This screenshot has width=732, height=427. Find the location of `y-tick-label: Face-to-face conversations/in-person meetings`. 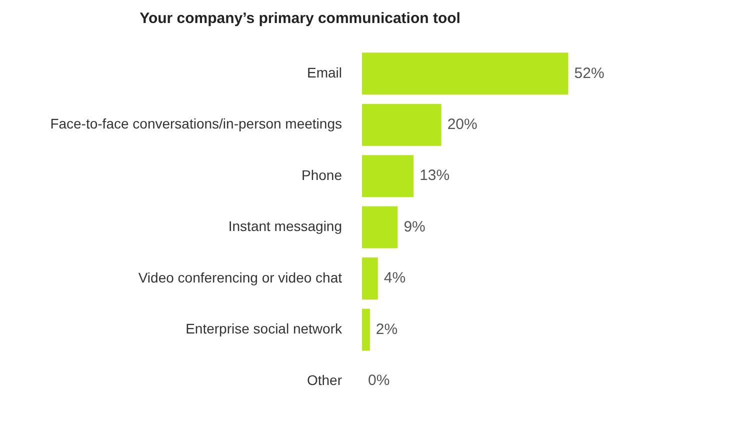

y-tick-label: Face-to-face conversations/in-person meetings is located at coordinates (196, 124).